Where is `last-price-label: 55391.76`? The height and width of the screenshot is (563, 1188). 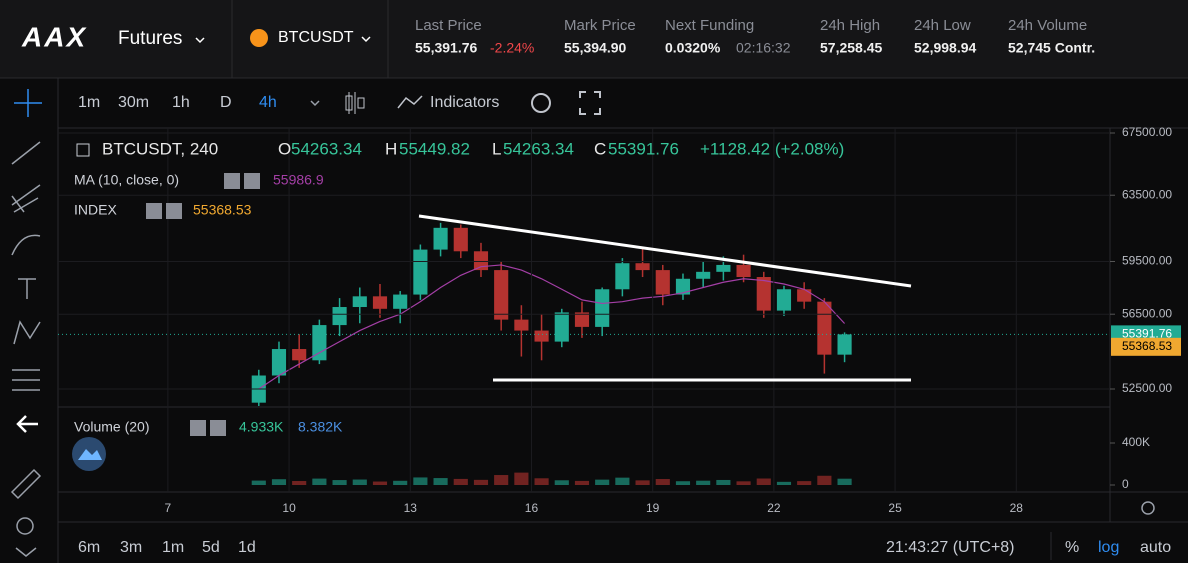 last-price-label: 55391.76 is located at coordinates (1147, 334).